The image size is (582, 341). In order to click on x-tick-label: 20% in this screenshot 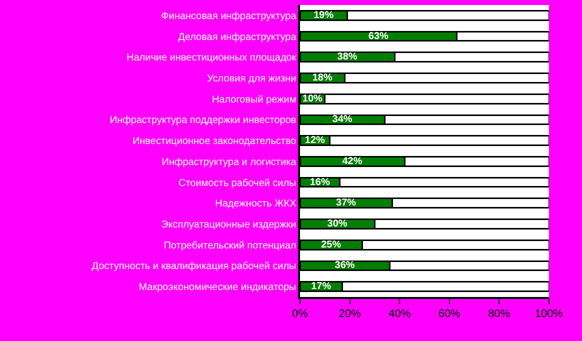, I will do `click(350, 314)`.